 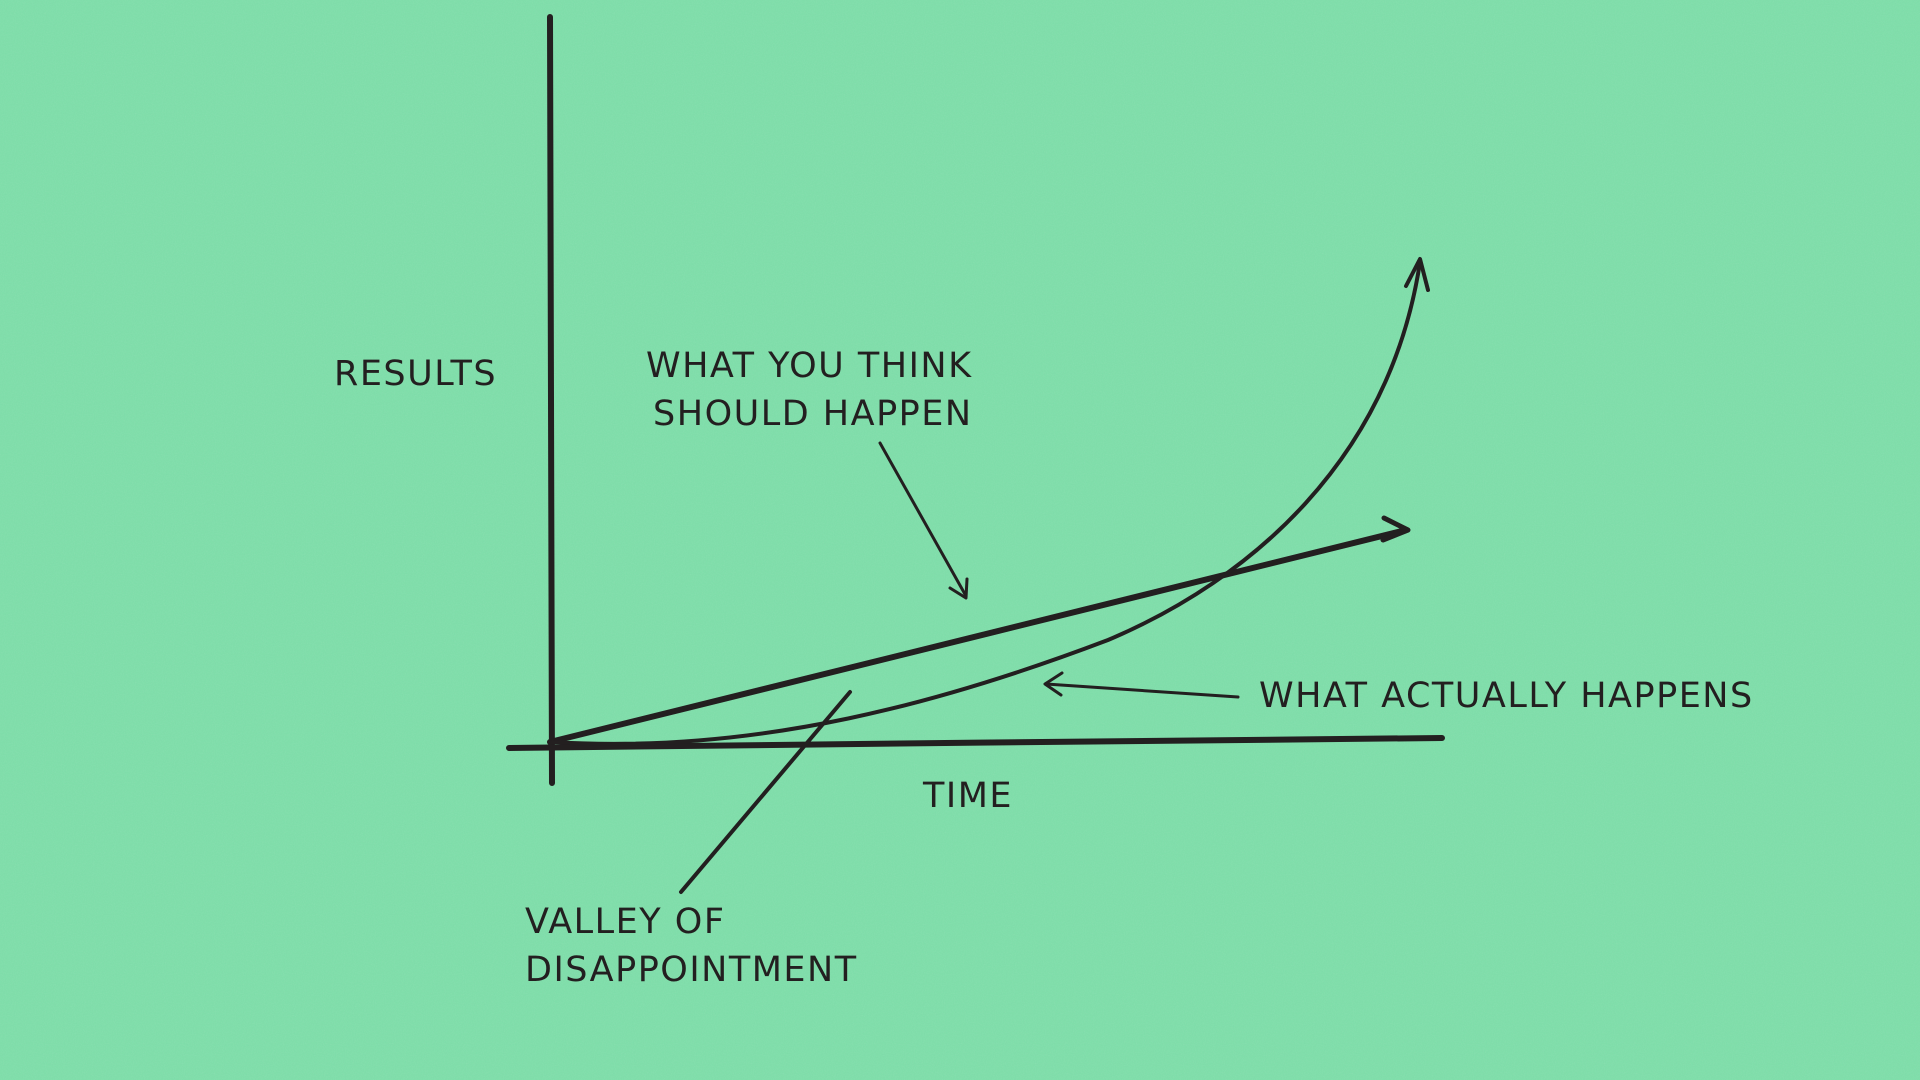 I want to click on expected-label-line-1: WHAT YOU THINK, so click(x=809, y=366).